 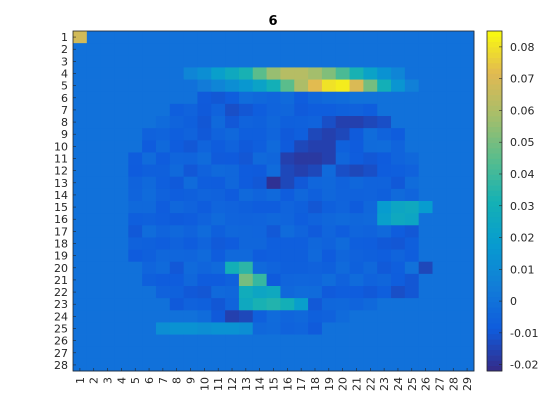 I want to click on x-tick-label: 27, so click(x=439, y=384).